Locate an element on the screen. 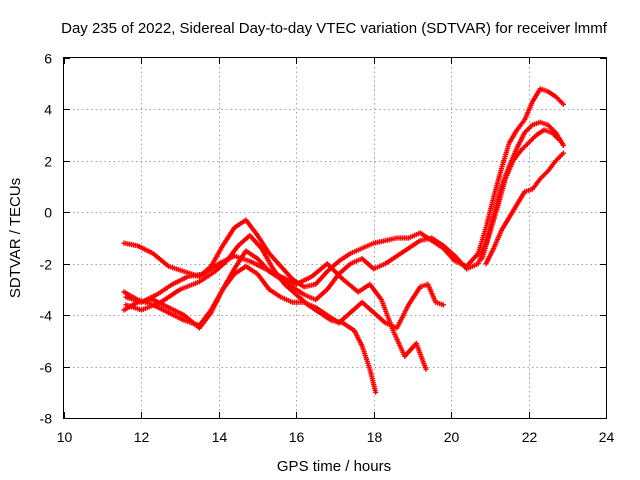 The image size is (640, 480). x-tick-label: 12 is located at coordinates (142, 437).